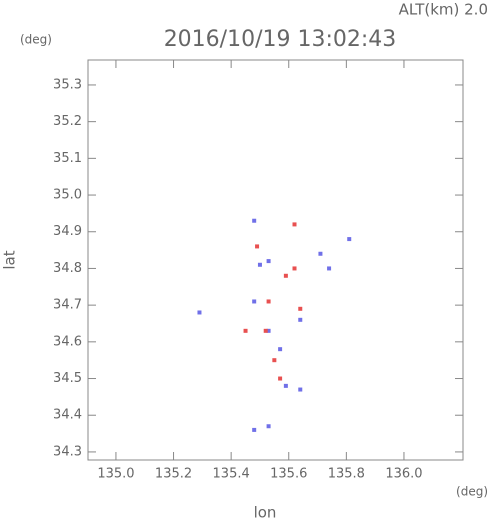 This screenshot has width=491, height=521. Describe the element at coordinates (67, 451) in the screenshot. I see `y-tick-label: 34.3` at that location.